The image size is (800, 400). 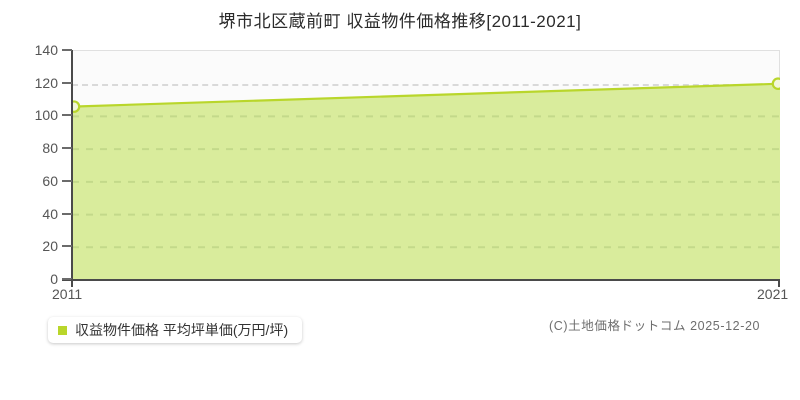 I want to click on y-tick-label-40: 40, so click(x=50, y=213).